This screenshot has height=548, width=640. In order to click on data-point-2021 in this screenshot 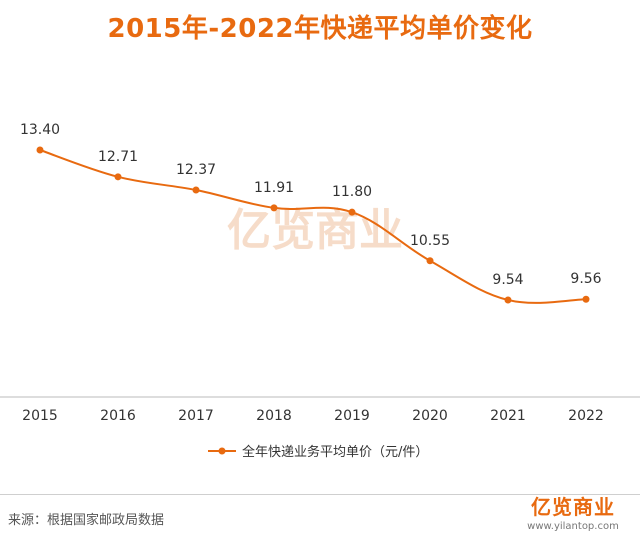, I will do `click(508, 300)`.